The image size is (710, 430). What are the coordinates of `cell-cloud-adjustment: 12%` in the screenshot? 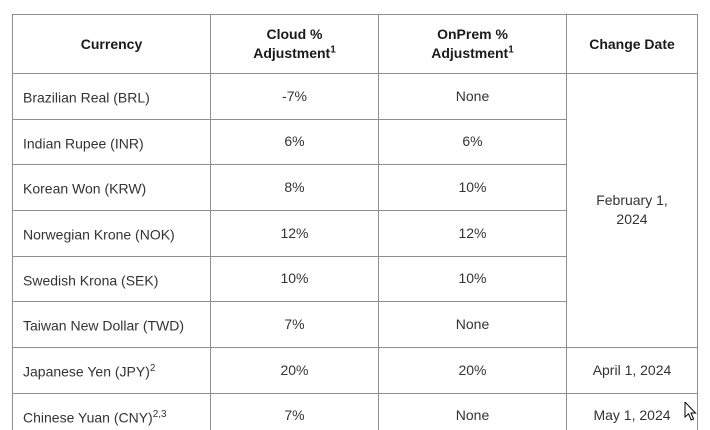 It's located at (294, 233).